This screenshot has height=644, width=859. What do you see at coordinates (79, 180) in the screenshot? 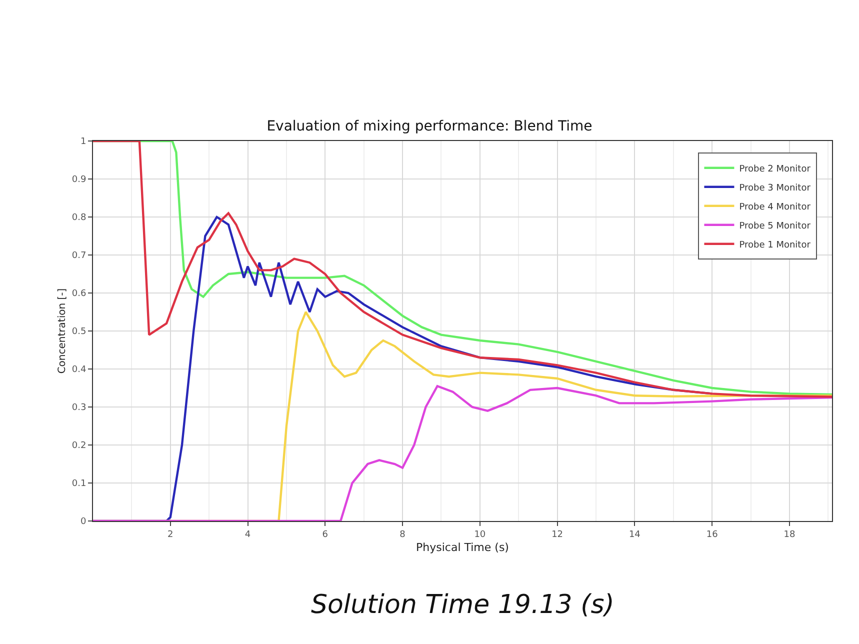
I see `y-tick-label: 0.9` at bounding box center [79, 180].